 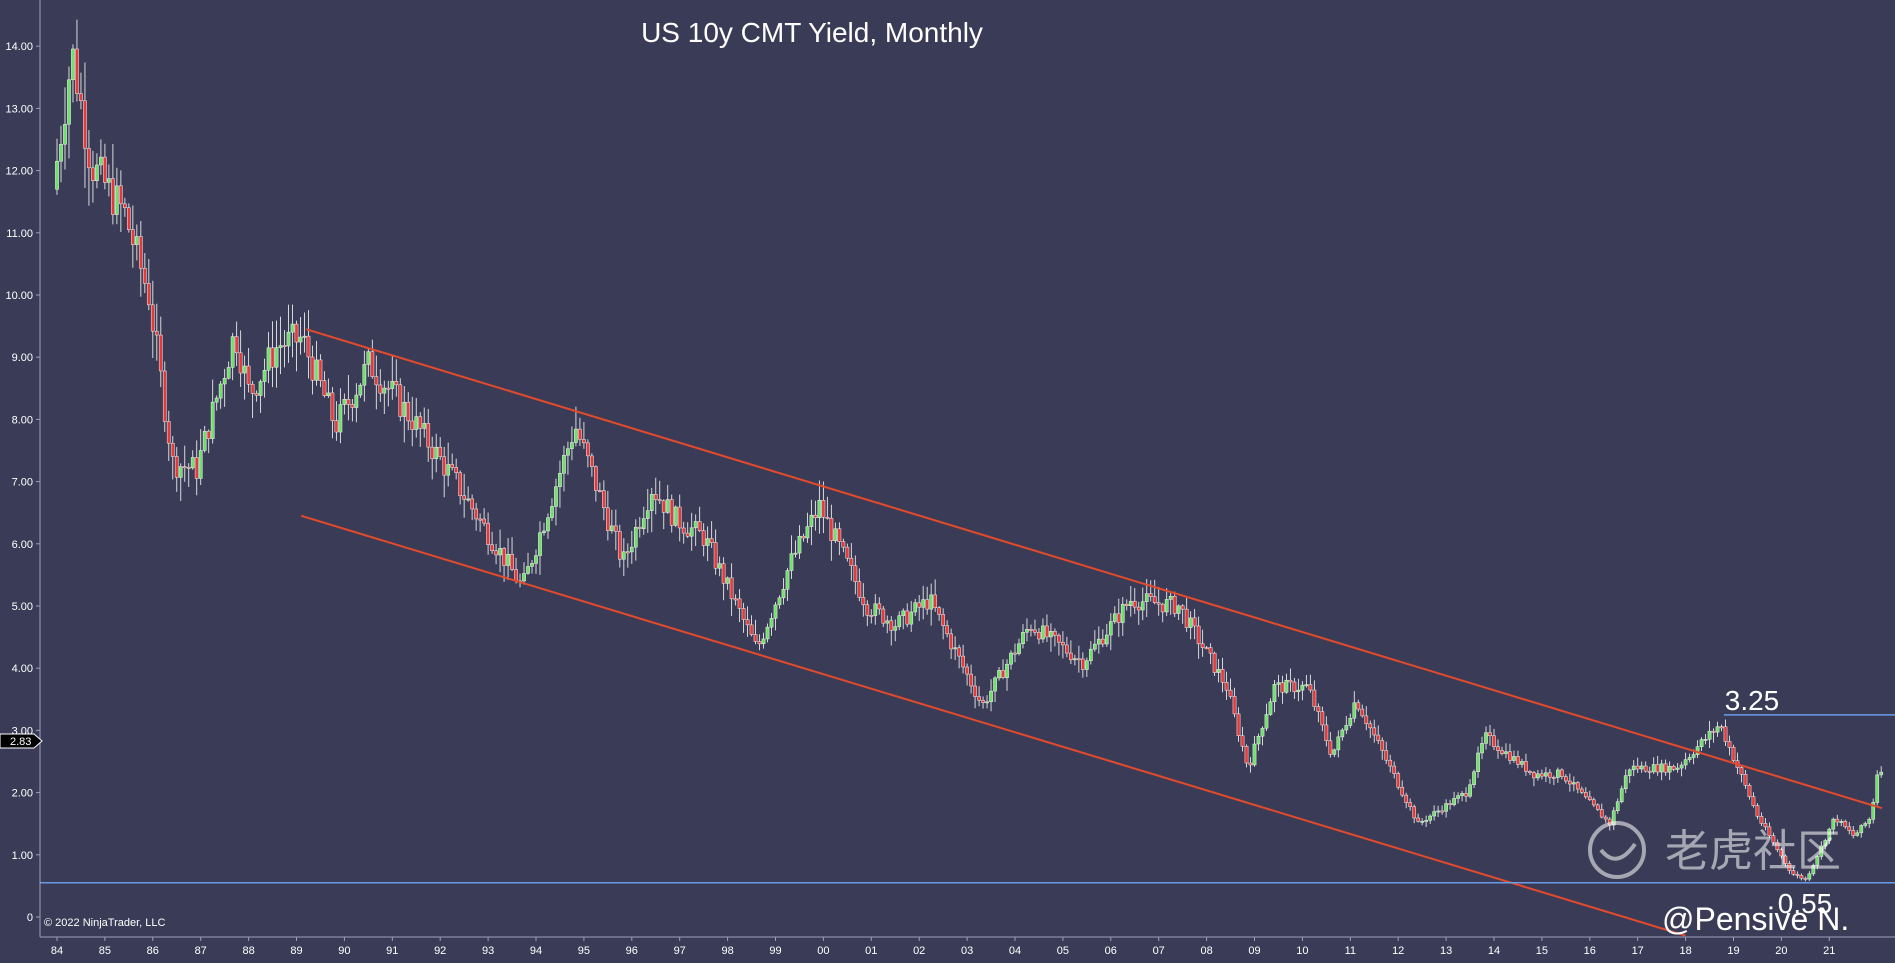 What do you see at coordinates (22, 358) in the screenshot?
I see `y-tick-label: 9.00` at bounding box center [22, 358].